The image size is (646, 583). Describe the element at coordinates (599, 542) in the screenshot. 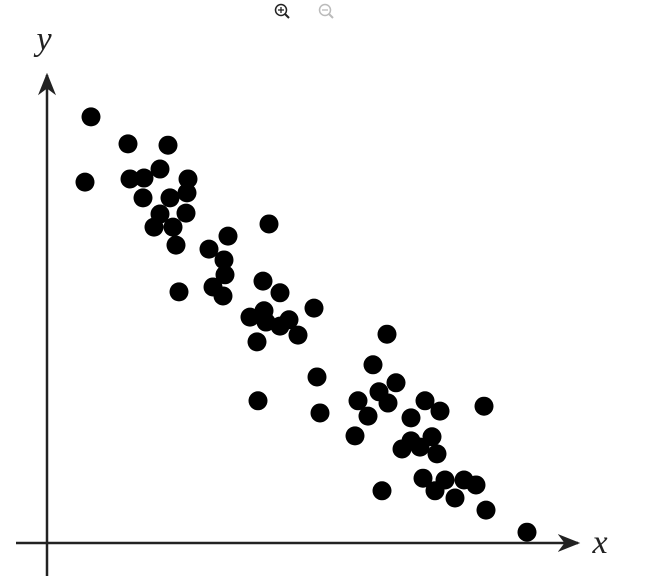

I see `x-axis-label: x` at that location.